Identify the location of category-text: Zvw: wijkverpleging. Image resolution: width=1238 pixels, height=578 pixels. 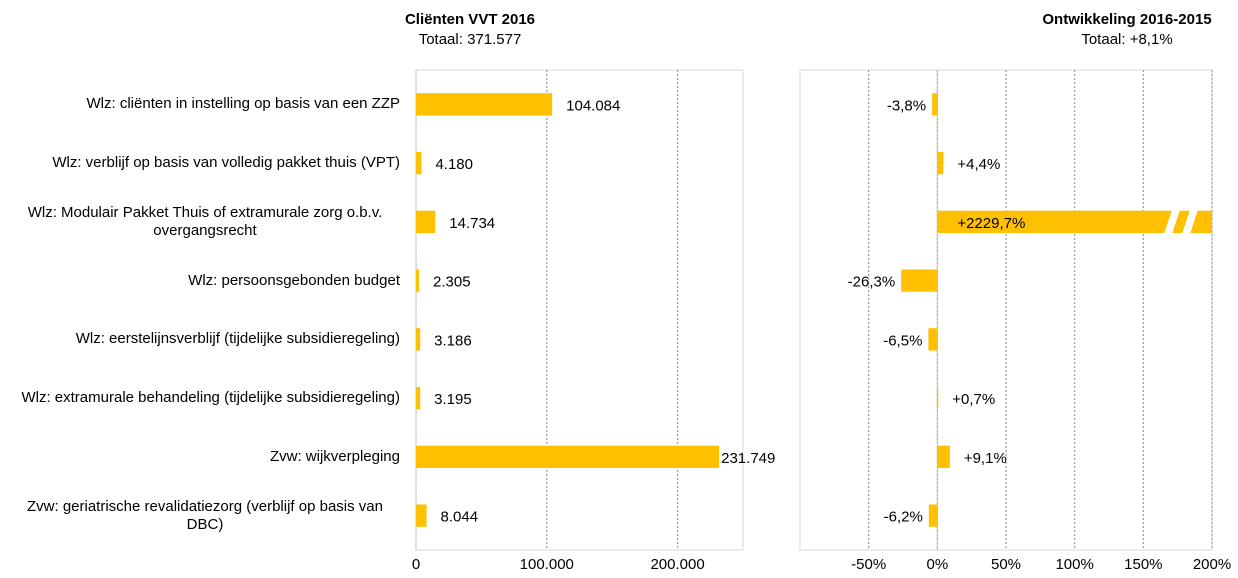
(334, 456).